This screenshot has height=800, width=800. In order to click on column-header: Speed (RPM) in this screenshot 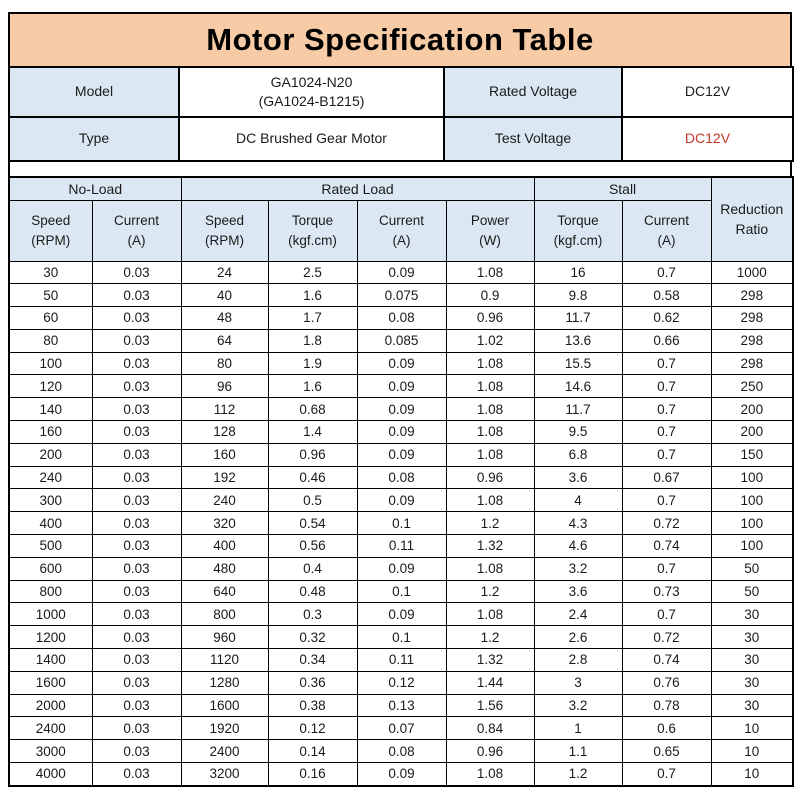, I will do `click(224, 230)`.